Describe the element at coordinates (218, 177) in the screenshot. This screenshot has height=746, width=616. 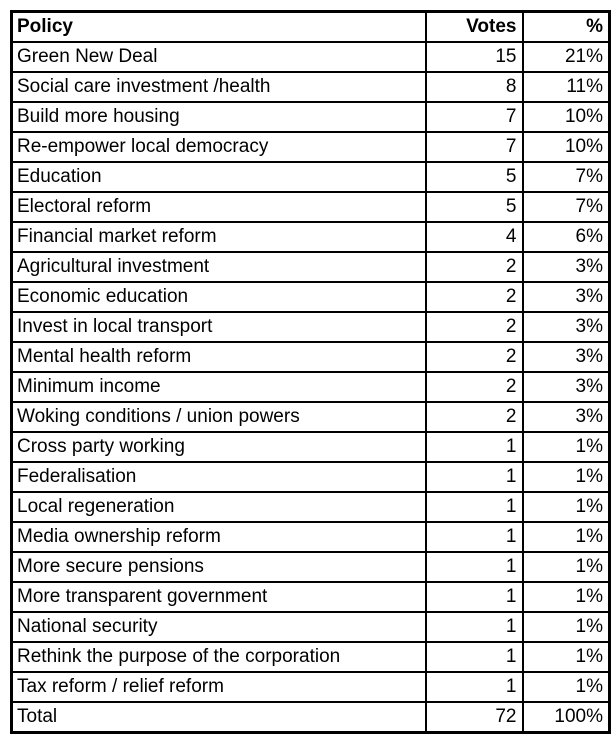
I see `policy-cell: Education` at that location.